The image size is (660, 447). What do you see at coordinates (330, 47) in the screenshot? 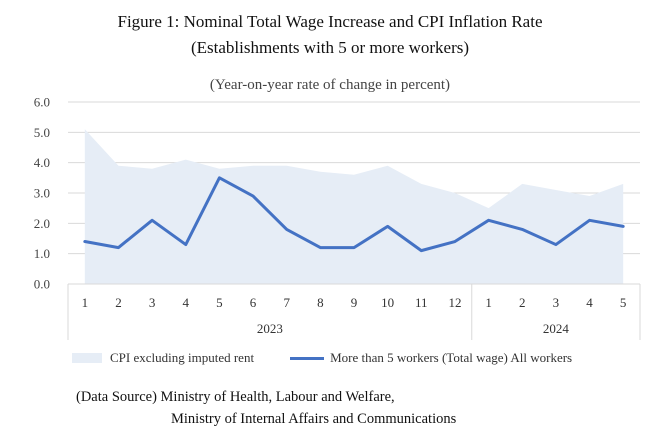
I see `chart-title-line2: (Establishments with 5 or more workers)` at bounding box center [330, 47].